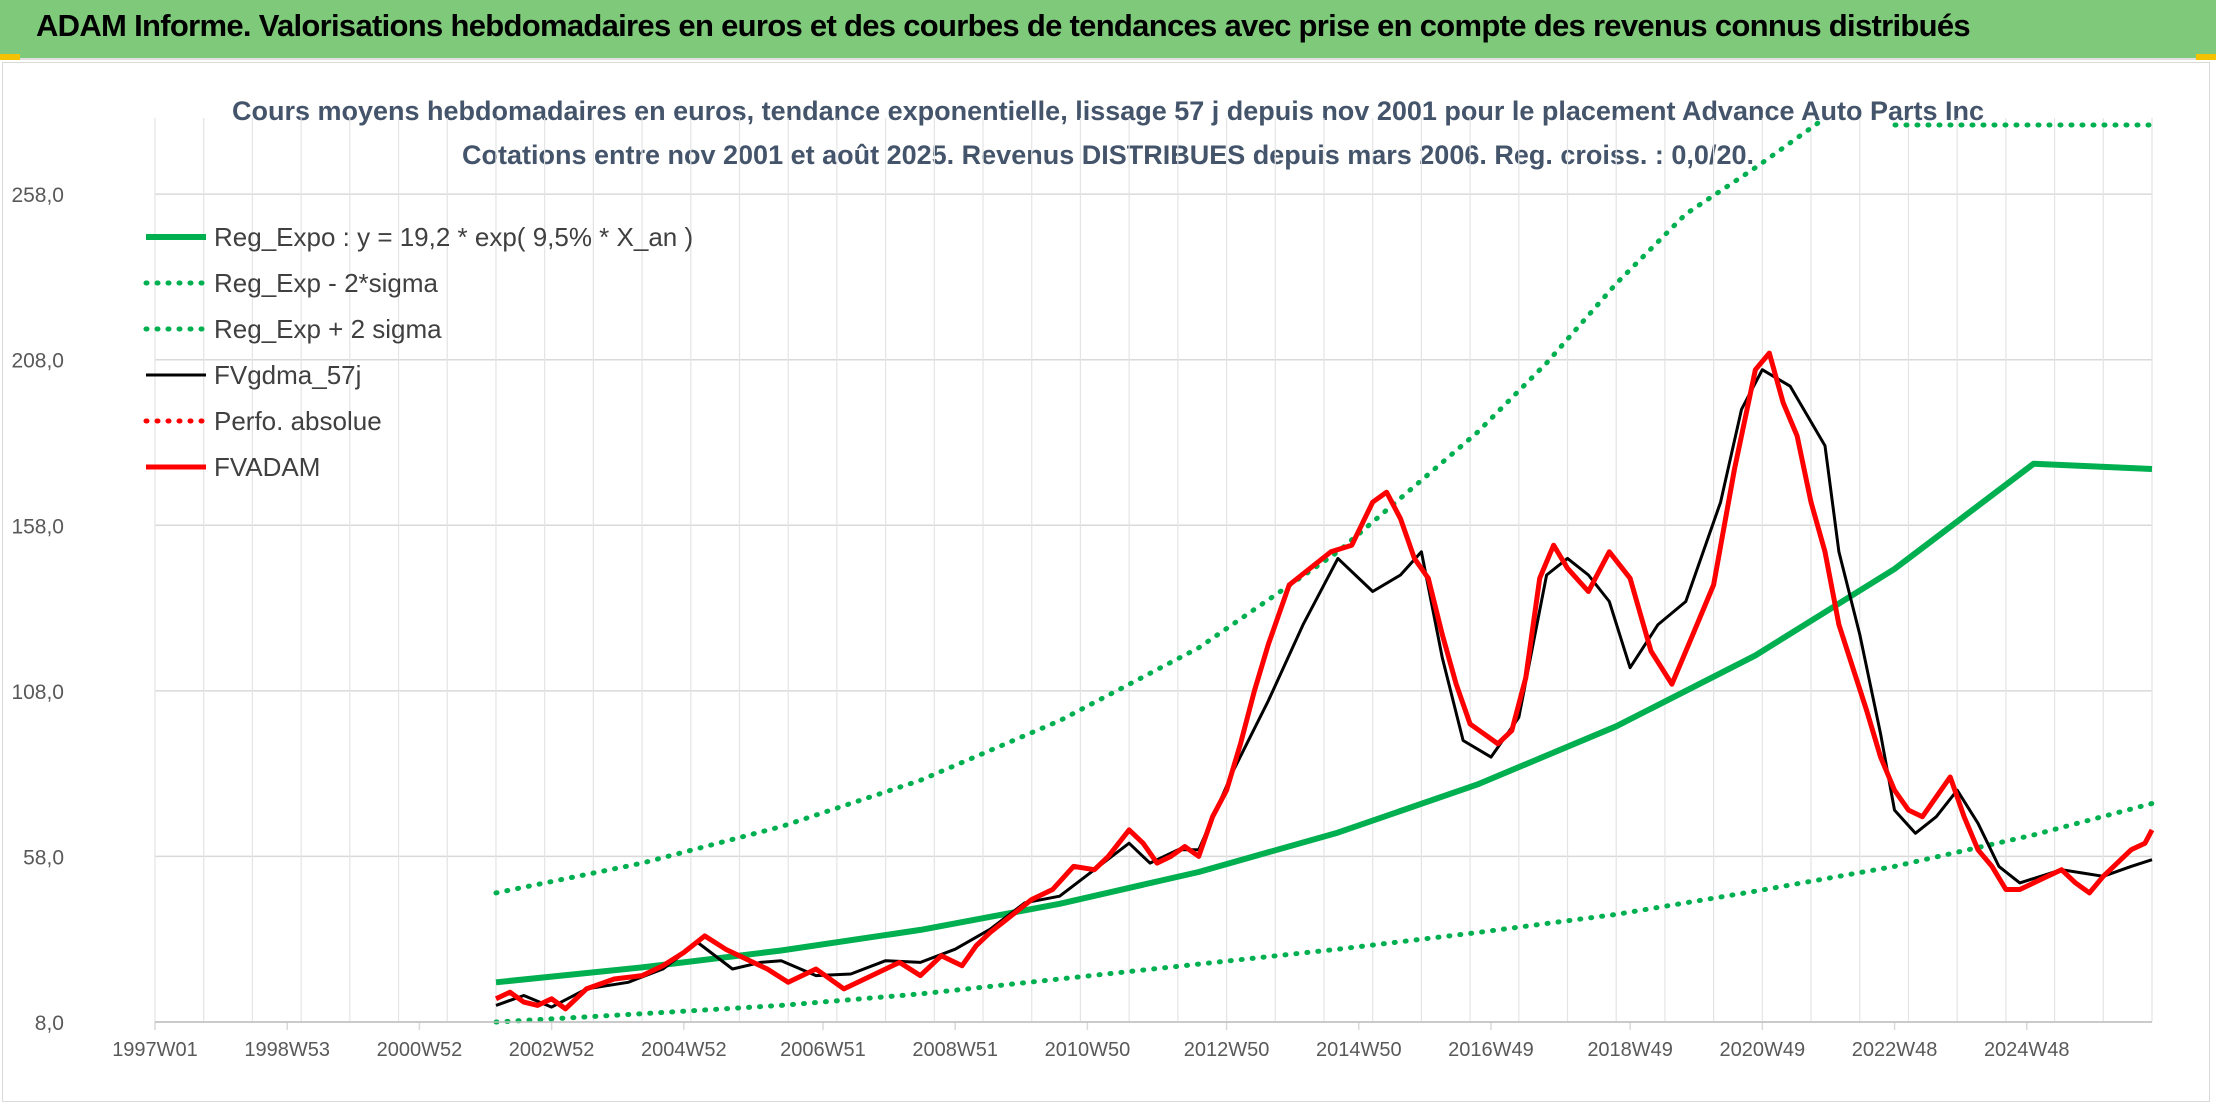  Describe the element at coordinates (10, 57) in the screenshot. I see `corner-marker-left` at that location.